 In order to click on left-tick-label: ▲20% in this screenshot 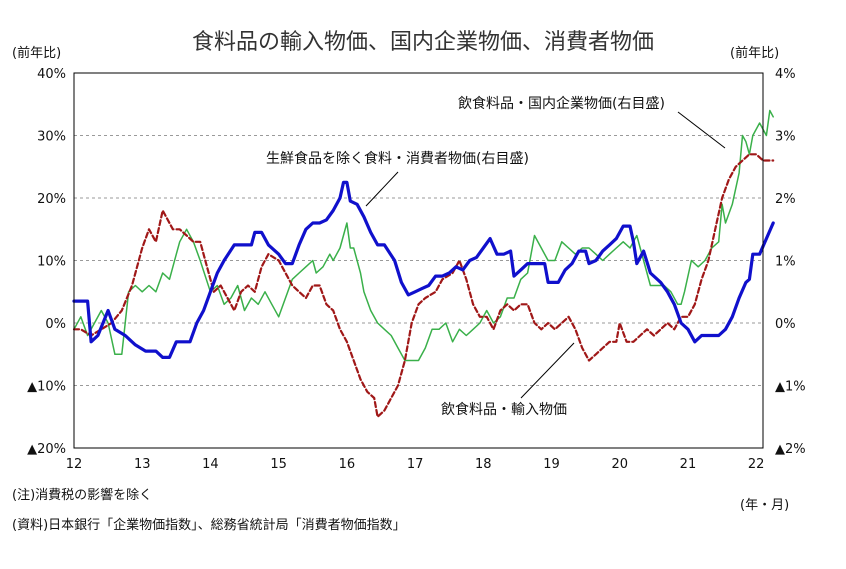, I will do `click(46, 449)`.